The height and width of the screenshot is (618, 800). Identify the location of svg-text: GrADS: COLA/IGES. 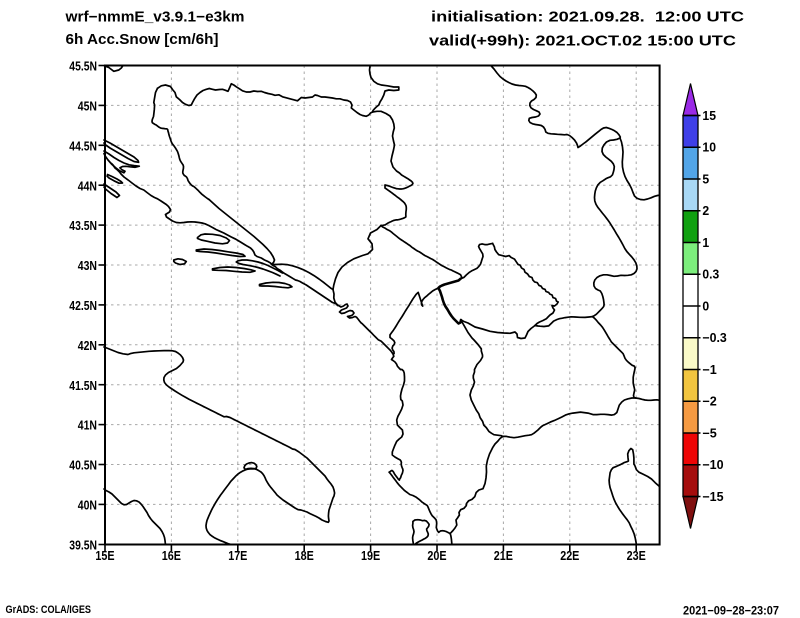
(49, 610).